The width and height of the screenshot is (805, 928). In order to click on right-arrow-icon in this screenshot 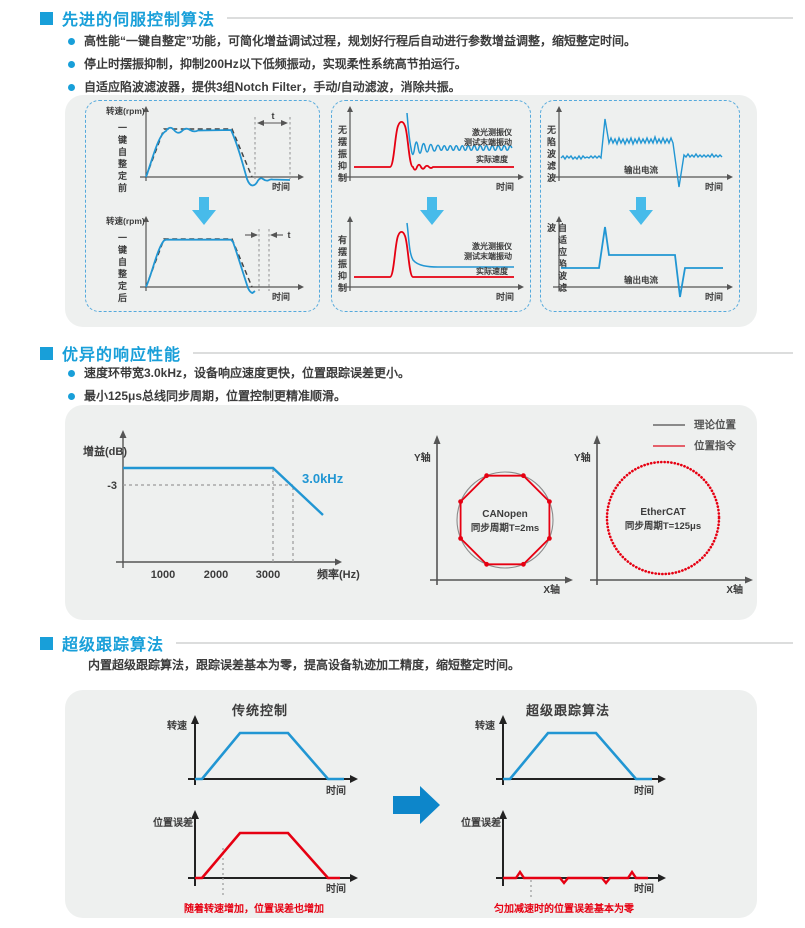, I will do `click(416, 805)`.